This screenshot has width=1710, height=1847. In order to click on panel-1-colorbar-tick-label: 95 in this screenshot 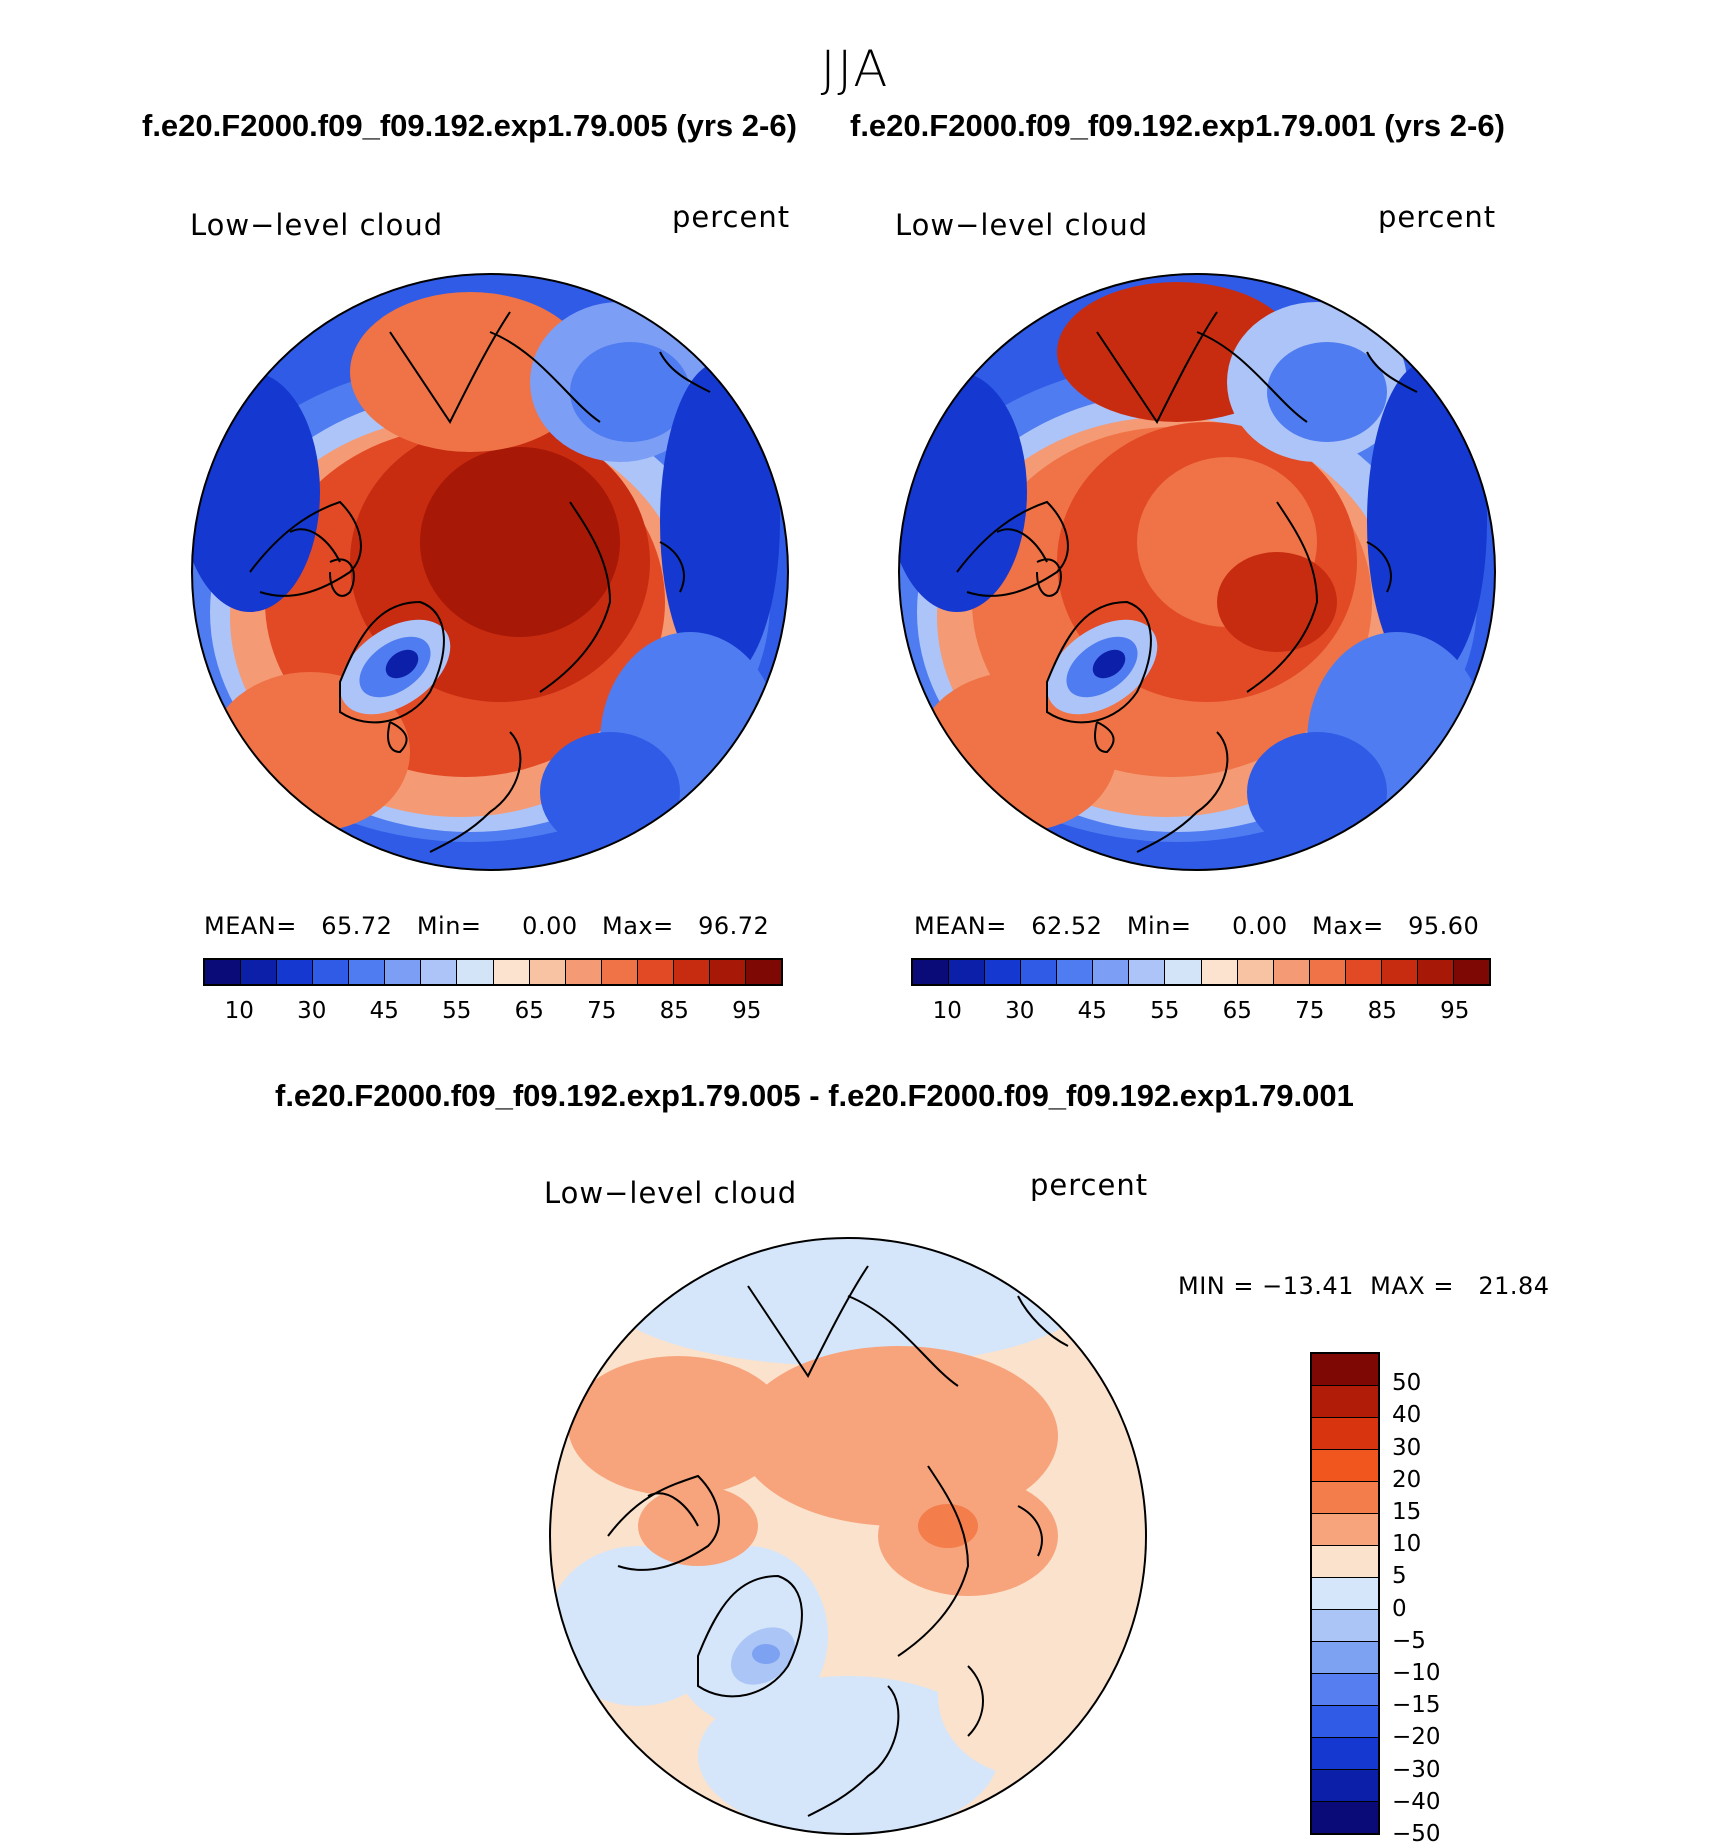, I will do `click(747, 1011)`.